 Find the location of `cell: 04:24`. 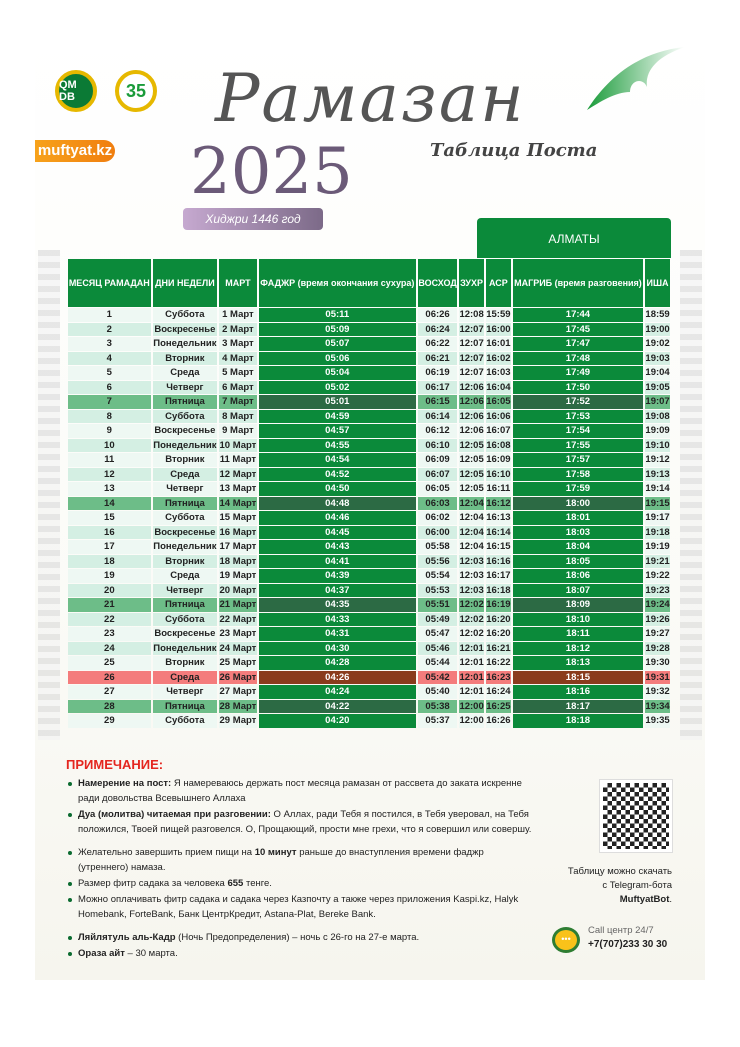

cell: 04:24 is located at coordinates (337, 692).